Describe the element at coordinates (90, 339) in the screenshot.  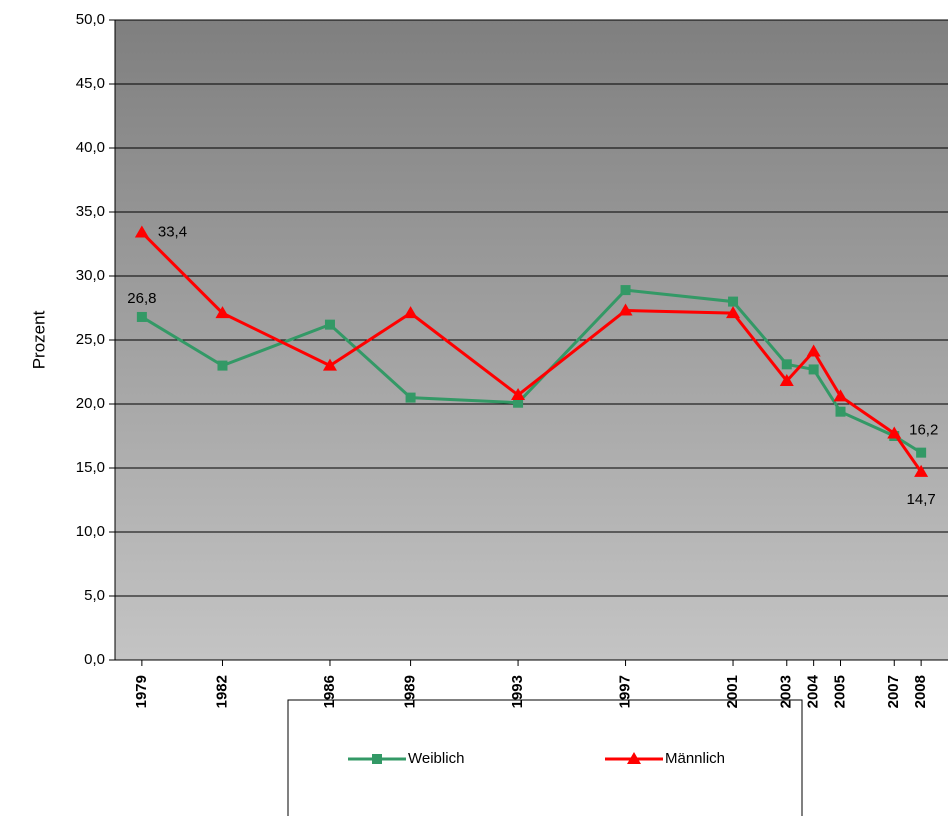
I see `y-tick-label: 25,0` at that location.